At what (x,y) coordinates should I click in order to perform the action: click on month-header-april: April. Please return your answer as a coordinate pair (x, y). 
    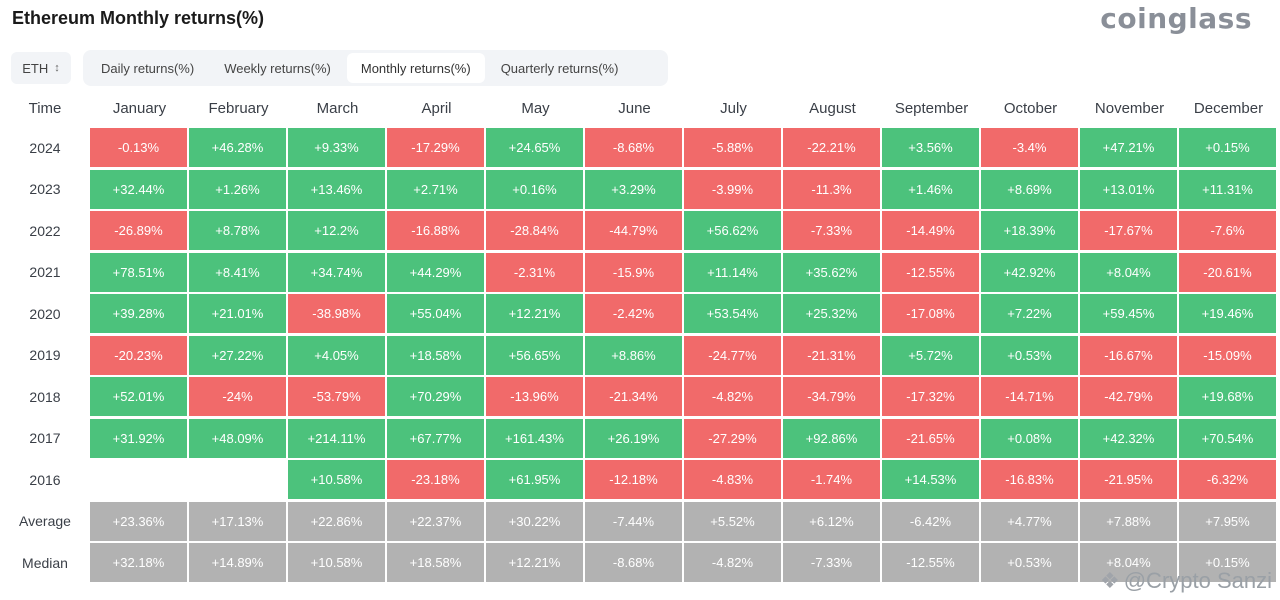
    Looking at the image, I should click on (436, 108).